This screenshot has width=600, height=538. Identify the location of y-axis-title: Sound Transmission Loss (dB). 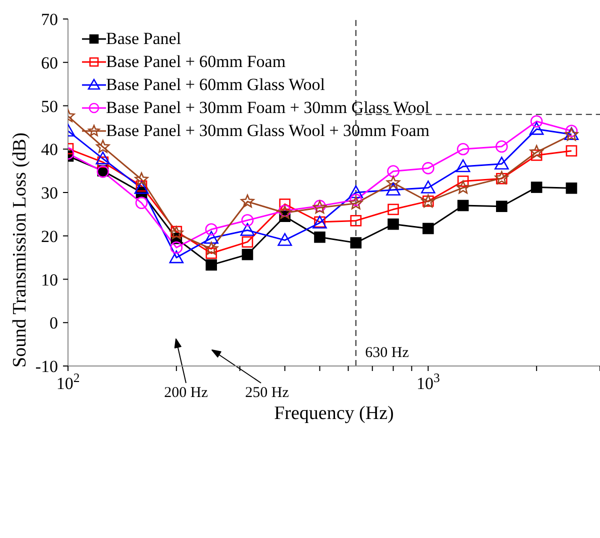
(19, 250).